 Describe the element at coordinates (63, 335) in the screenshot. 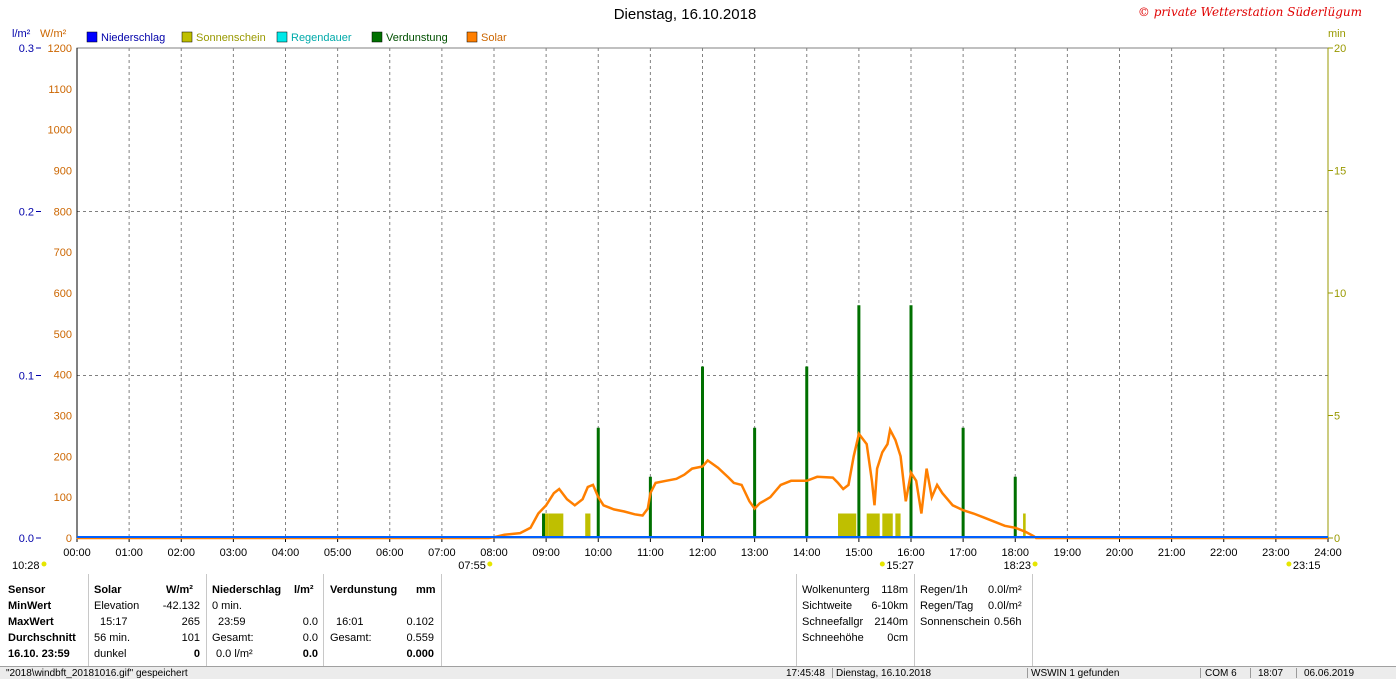

I see `y-solar-label: 500` at that location.